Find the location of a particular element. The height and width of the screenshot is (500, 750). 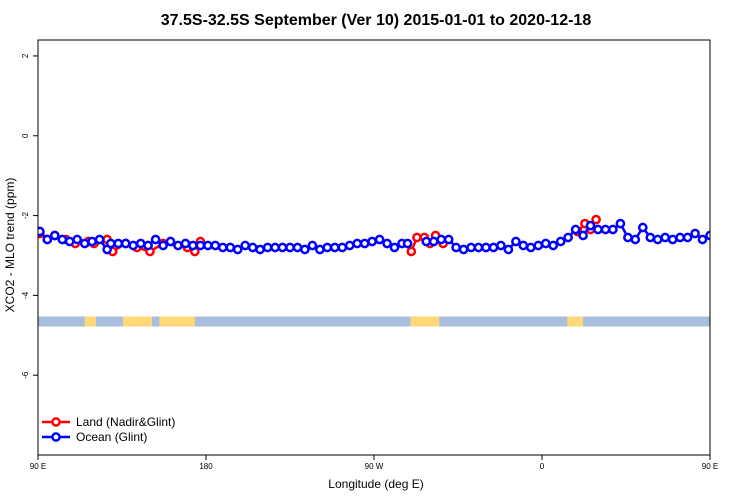

x-axis-label: Longitude (deg E) is located at coordinates (375, 484).